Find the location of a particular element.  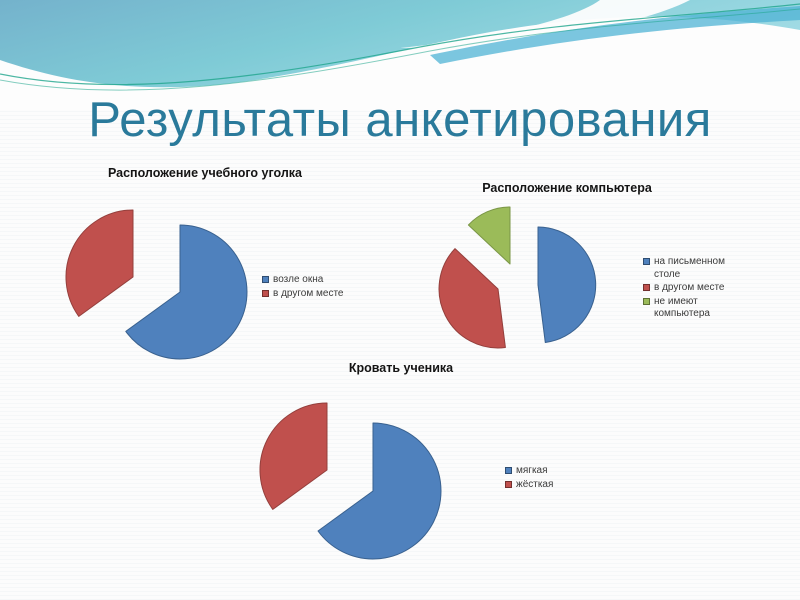

legend-item: мягкая is located at coordinates (560, 471).